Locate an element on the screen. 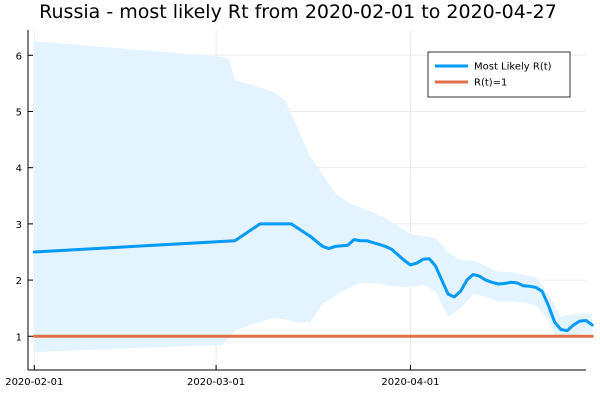 The image size is (600, 400). legend-label: Most Likely R(t) is located at coordinates (513, 67).